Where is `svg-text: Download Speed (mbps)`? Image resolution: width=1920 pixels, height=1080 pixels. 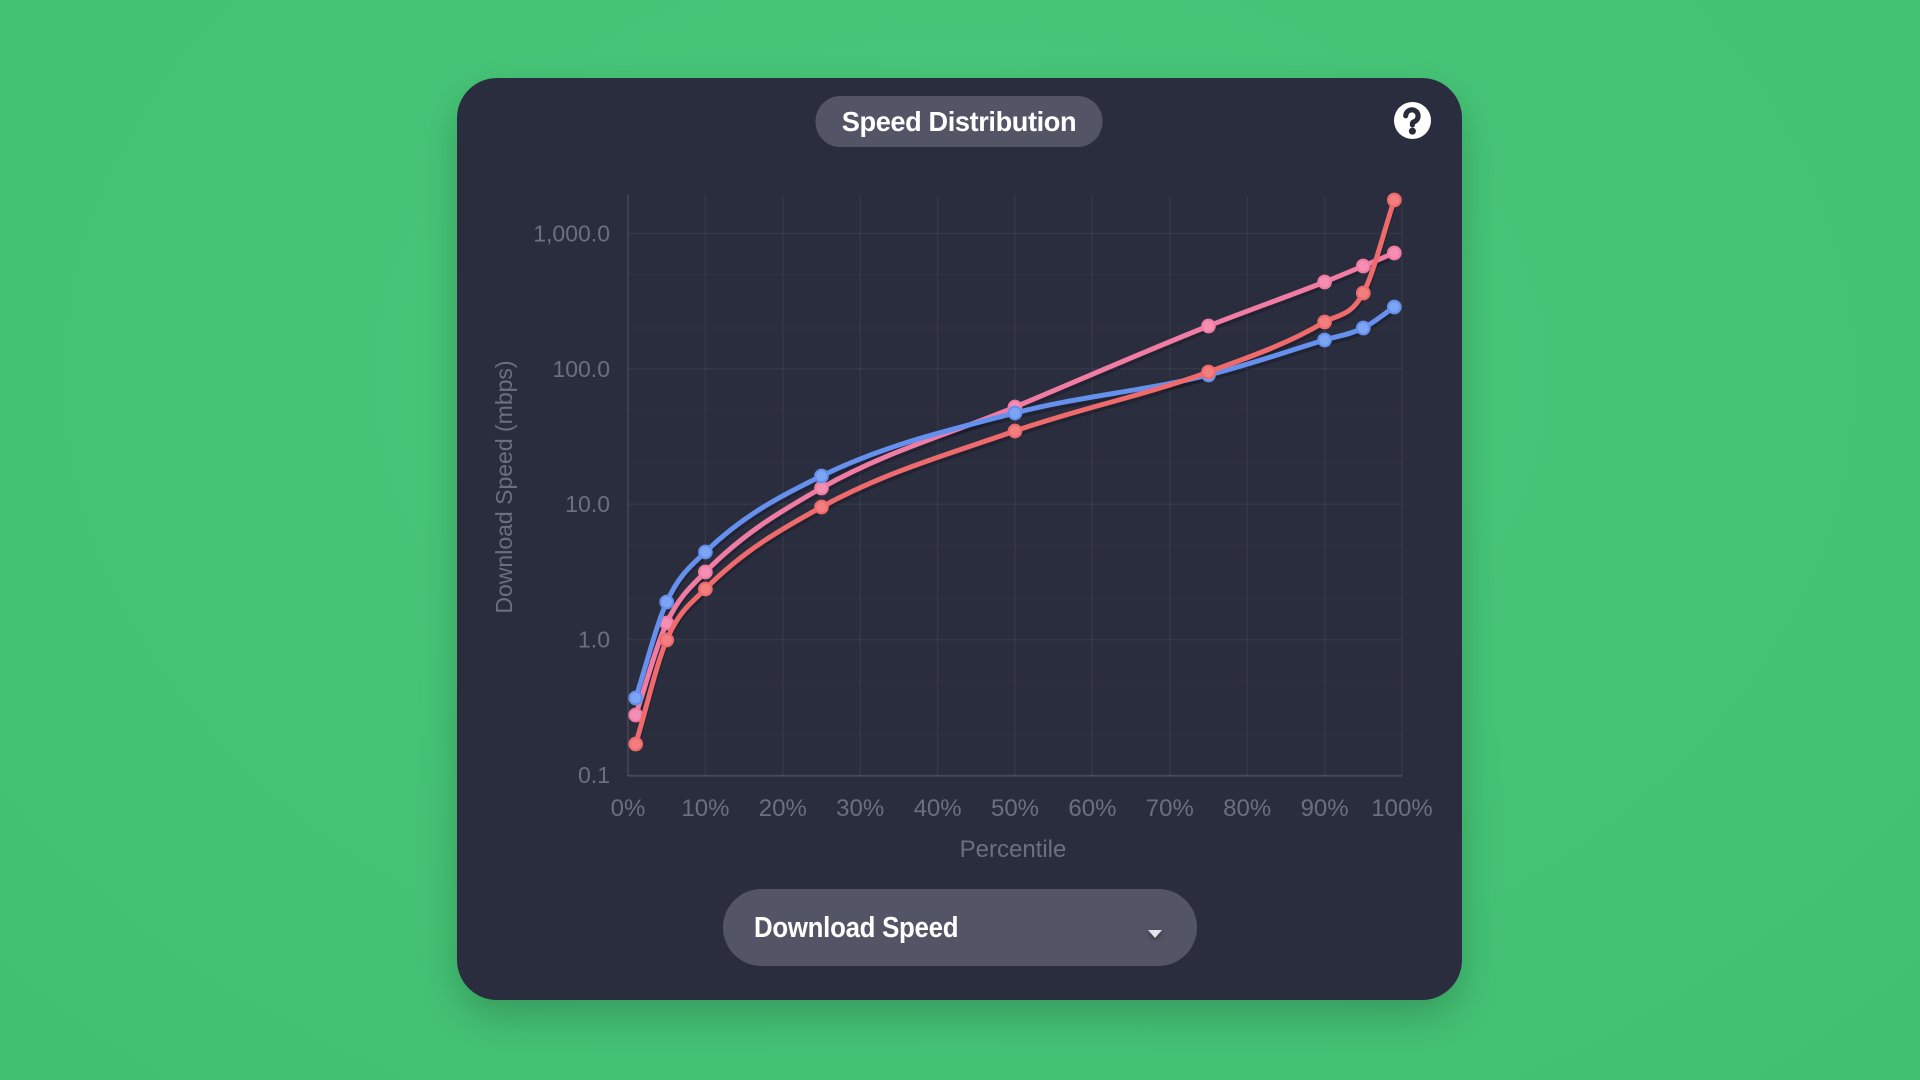 svg-text: Download Speed (mbps) is located at coordinates (504, 486).